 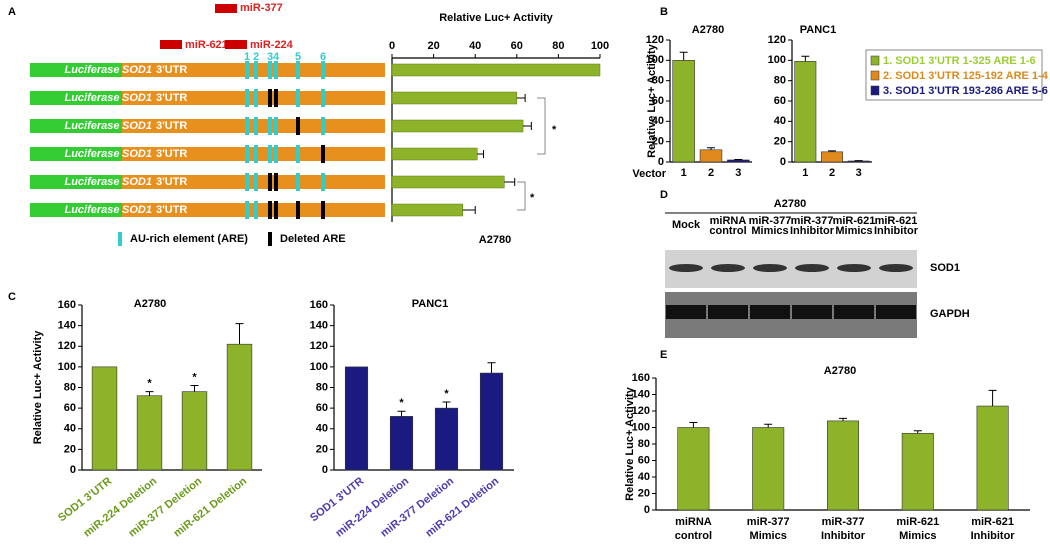 What do you see at coordinates (270, 57) in the screenshot?
I see `are-number: 3` at bounding box center [270, 57].